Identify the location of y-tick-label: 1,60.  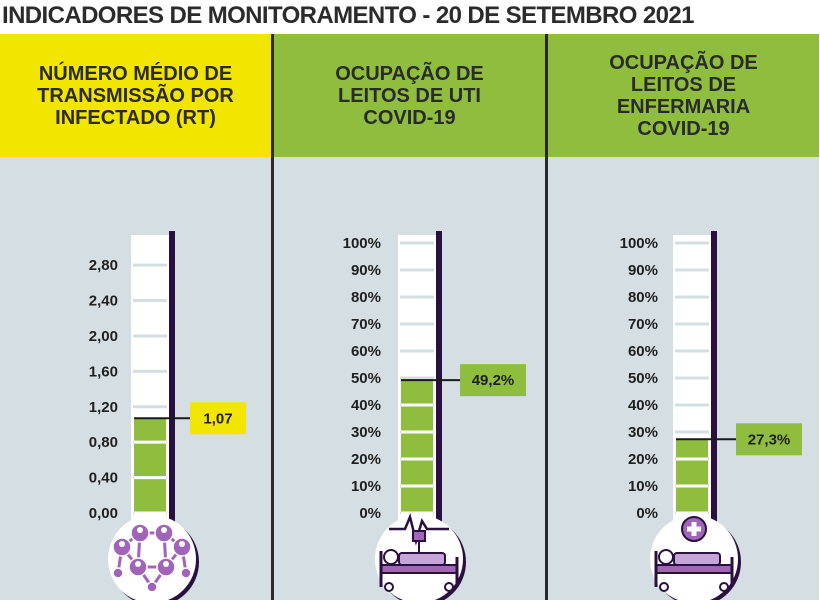
(103, 371).